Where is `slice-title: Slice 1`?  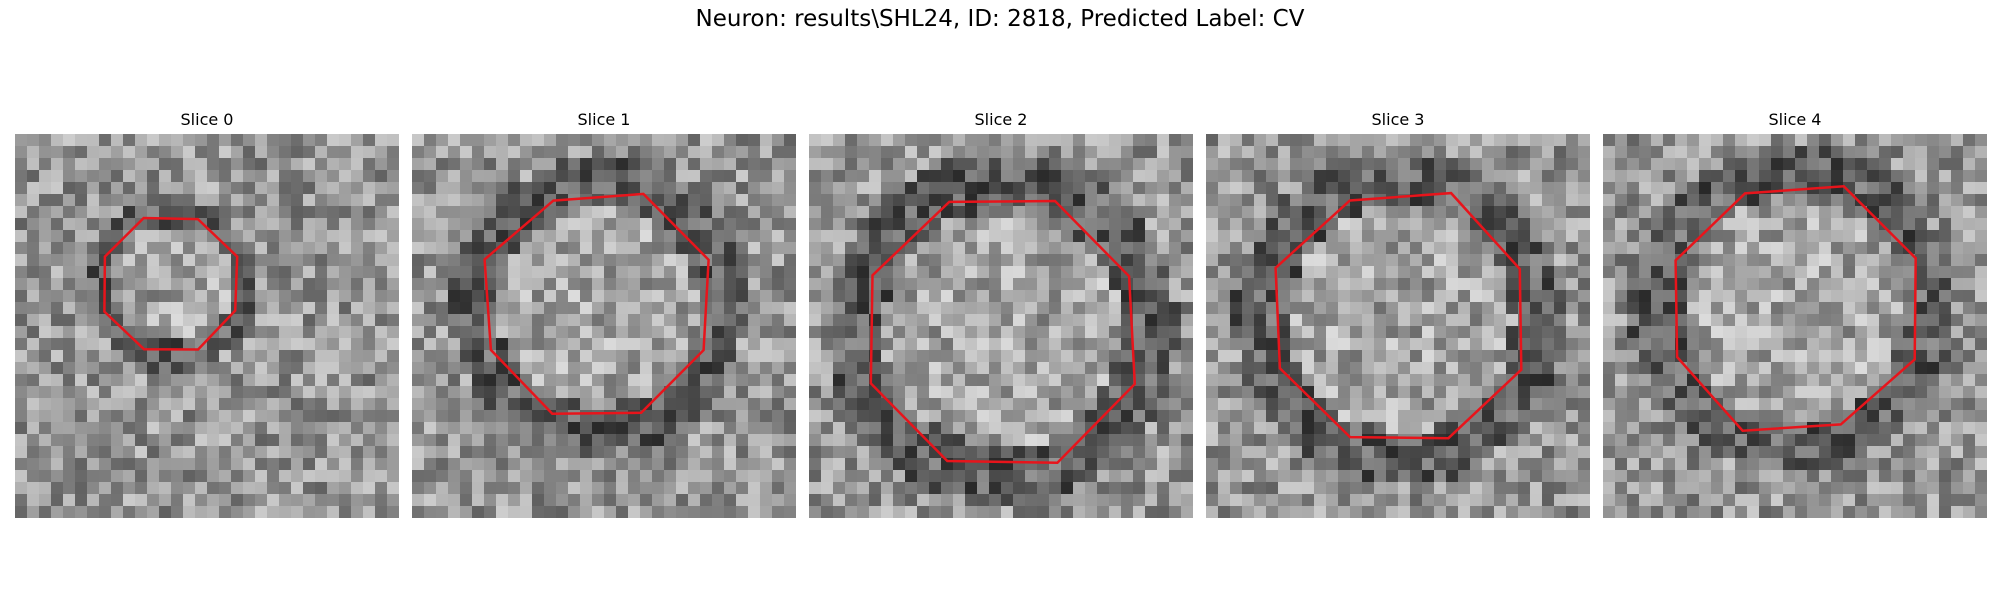
slice-title: Slice 1 is located at coordinates (604, 119).